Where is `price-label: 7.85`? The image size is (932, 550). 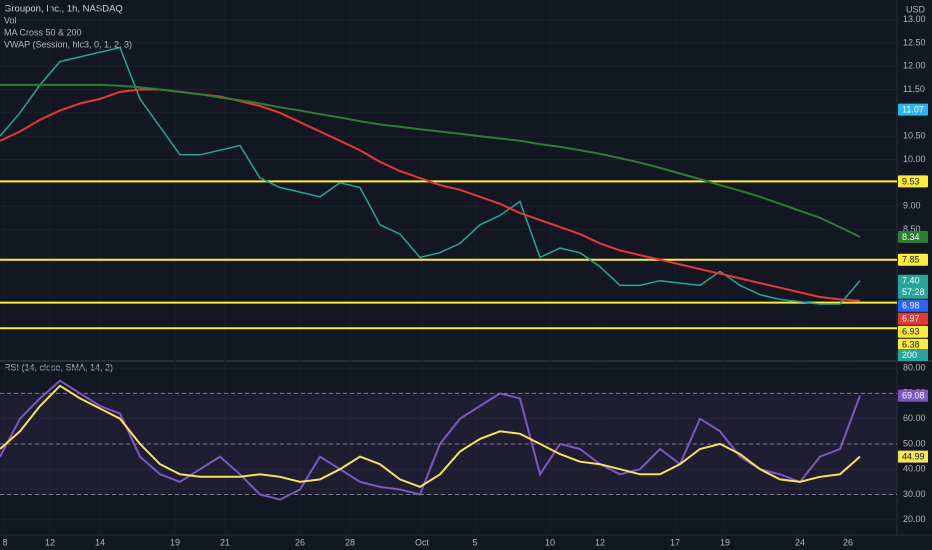 price-label: 7.85 is located at coordinates (911, 260).